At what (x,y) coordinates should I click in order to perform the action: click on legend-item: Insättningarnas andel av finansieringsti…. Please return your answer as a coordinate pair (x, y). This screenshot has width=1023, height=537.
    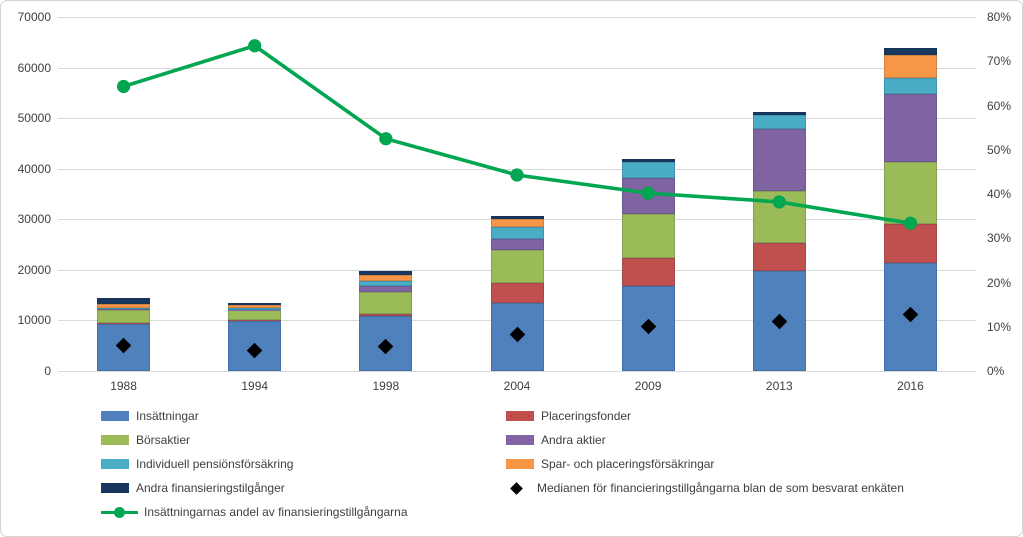
    Looking at the image, I should click on (254, 512).